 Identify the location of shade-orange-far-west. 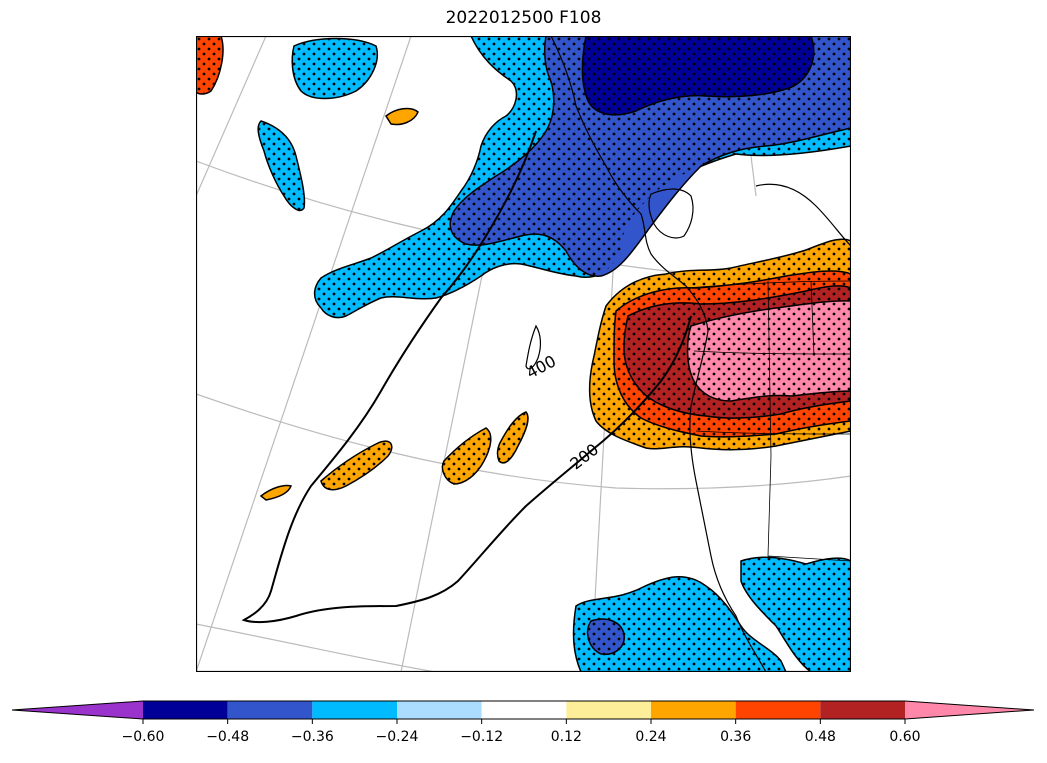
(275, 492).